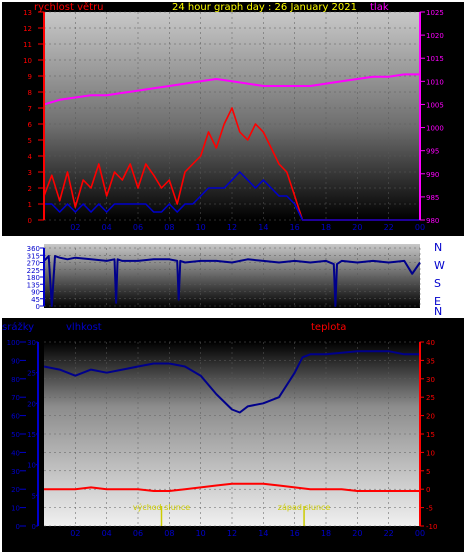 Image resolution: width=466 pixels, height=558 pixels. Describe the element at coordinates (30, 109) in the screenshot. I see `y-tick-label: 7` at that location.